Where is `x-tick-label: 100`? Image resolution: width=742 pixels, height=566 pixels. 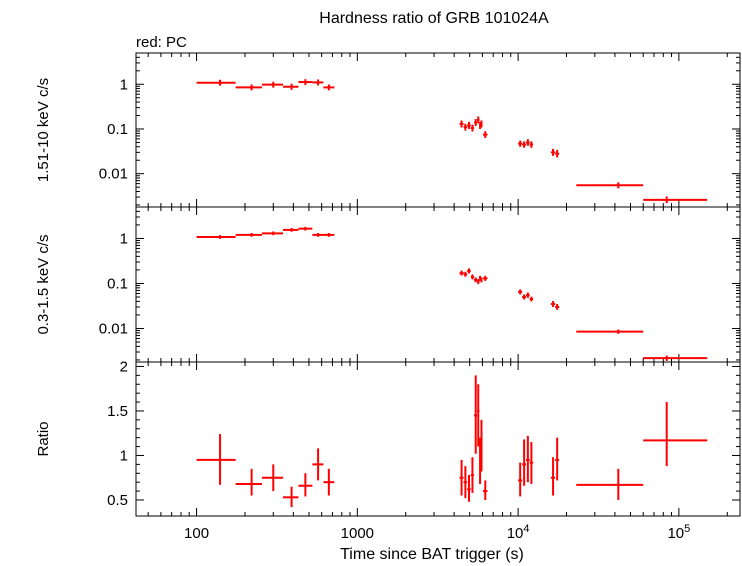
x-tick-label: 100 is located at coordinates (196, 533).